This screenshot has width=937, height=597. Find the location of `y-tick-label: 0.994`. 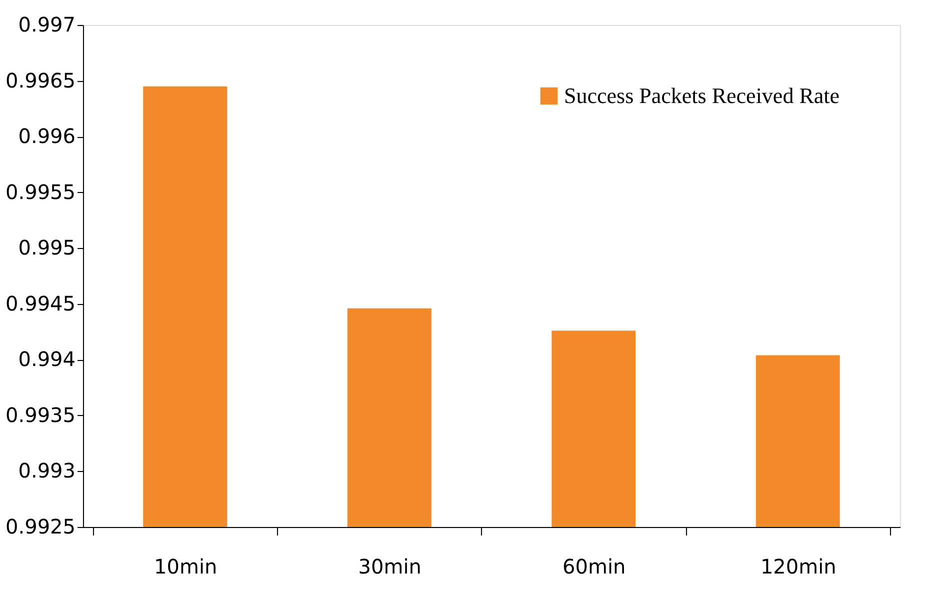

y-tick-label: 0.994 is located at coordinates (47, 359).